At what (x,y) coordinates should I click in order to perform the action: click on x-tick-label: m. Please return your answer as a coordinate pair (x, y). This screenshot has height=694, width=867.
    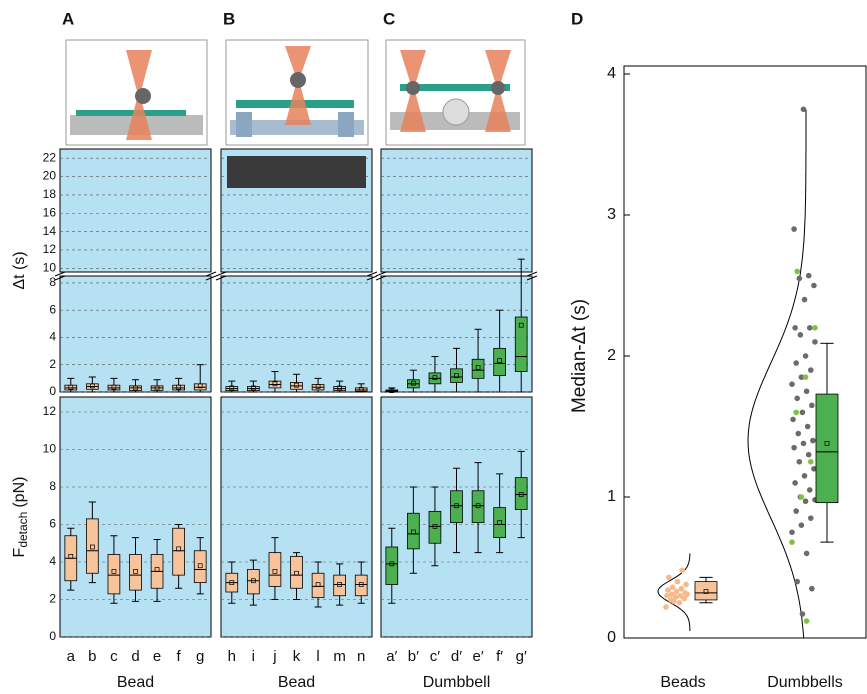
    Looking at the image, I should click on (339, 656).